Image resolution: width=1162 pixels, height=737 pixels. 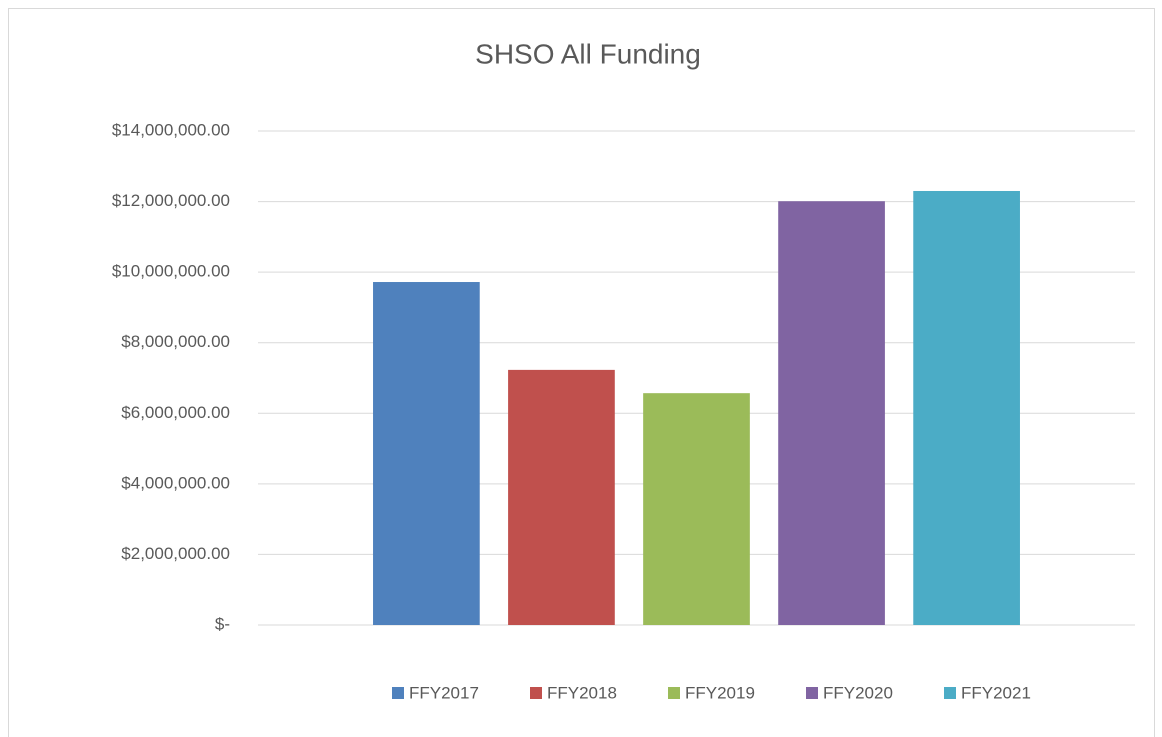 What do you see at coordinates (720, 692) in the screenshot?
I see `legend-label: FFY2019` at bounding box center [720, 692].